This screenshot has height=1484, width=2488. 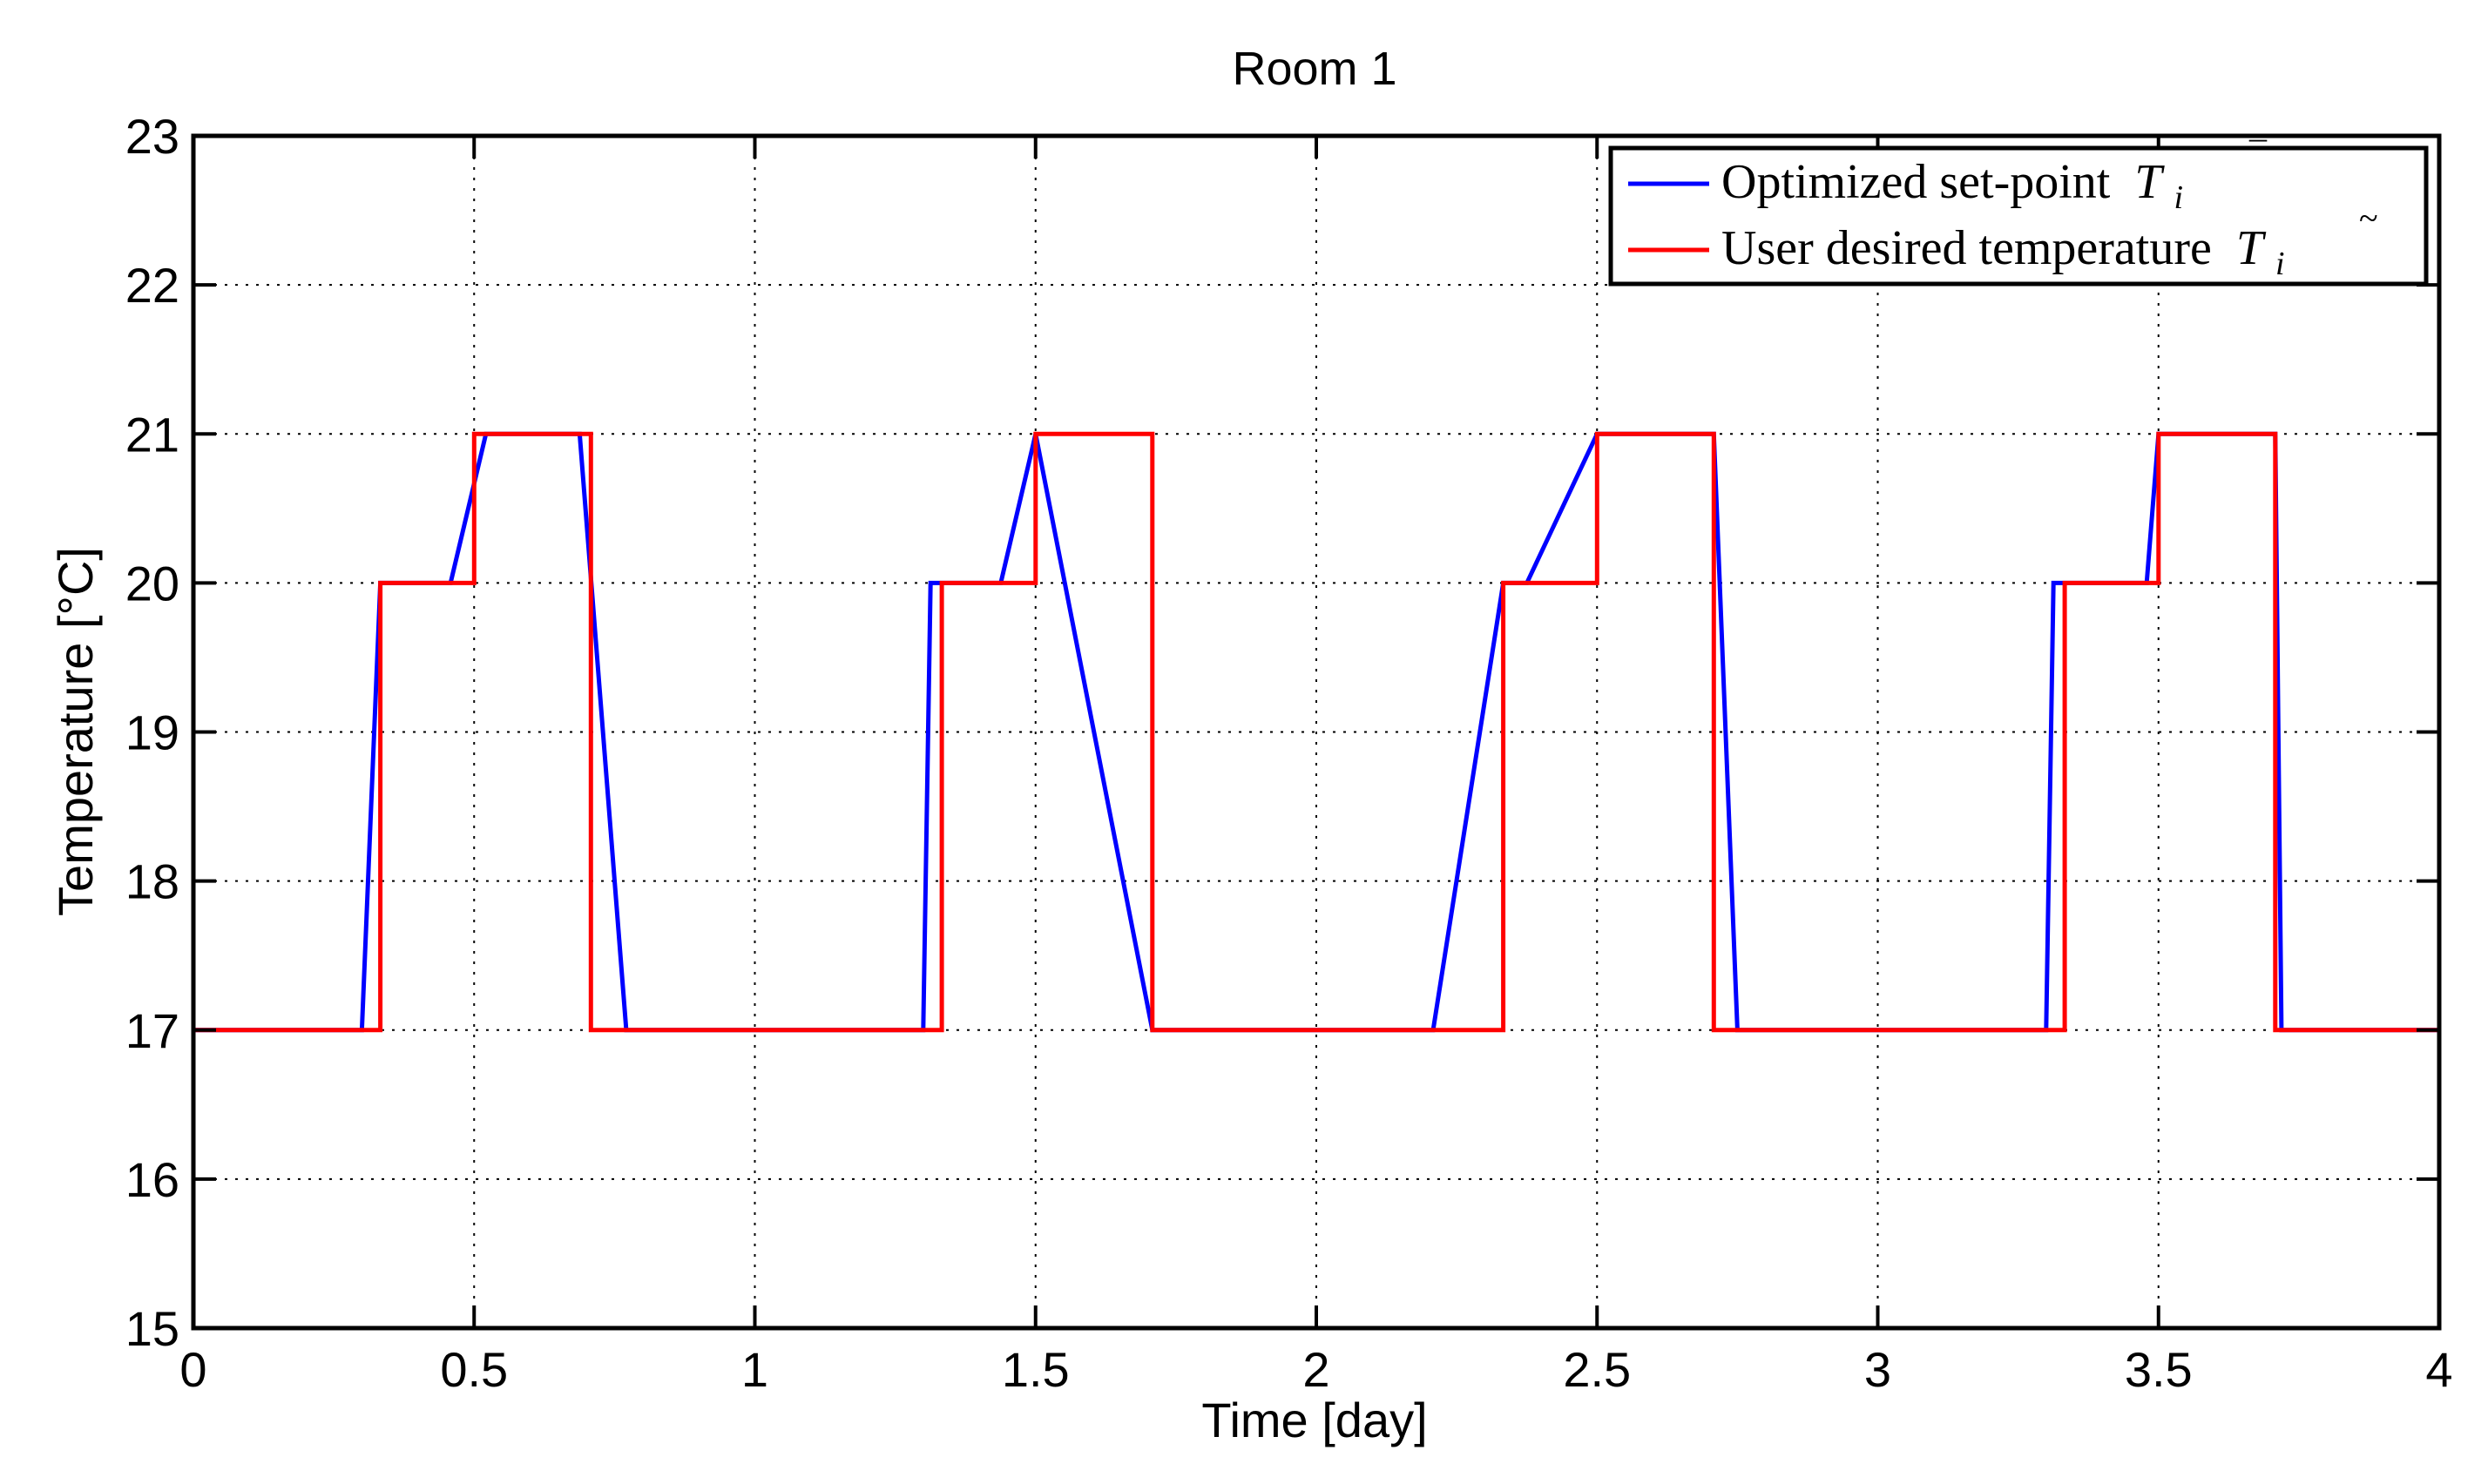 I want to click on x-tick-labels: 0 0.5 1 1.5 2 2.5 3 3.5 4, so click(x=1316, y=1369).